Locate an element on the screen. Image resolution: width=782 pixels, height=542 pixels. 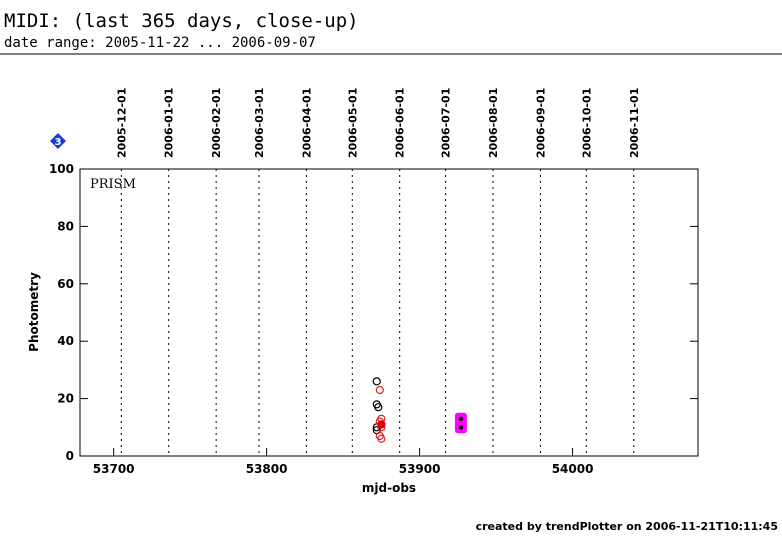
date-tick-label: 2006-03-01 is located at coordinates (259, 123).